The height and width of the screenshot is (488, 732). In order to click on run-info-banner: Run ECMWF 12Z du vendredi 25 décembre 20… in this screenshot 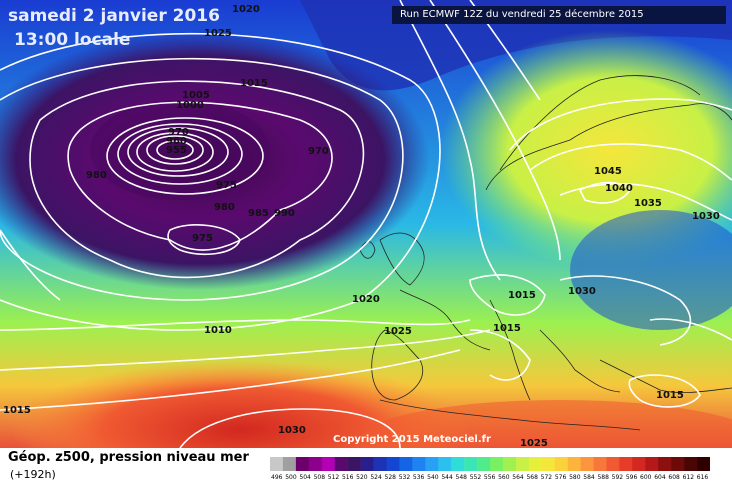, I will do `click(559, 15)`.